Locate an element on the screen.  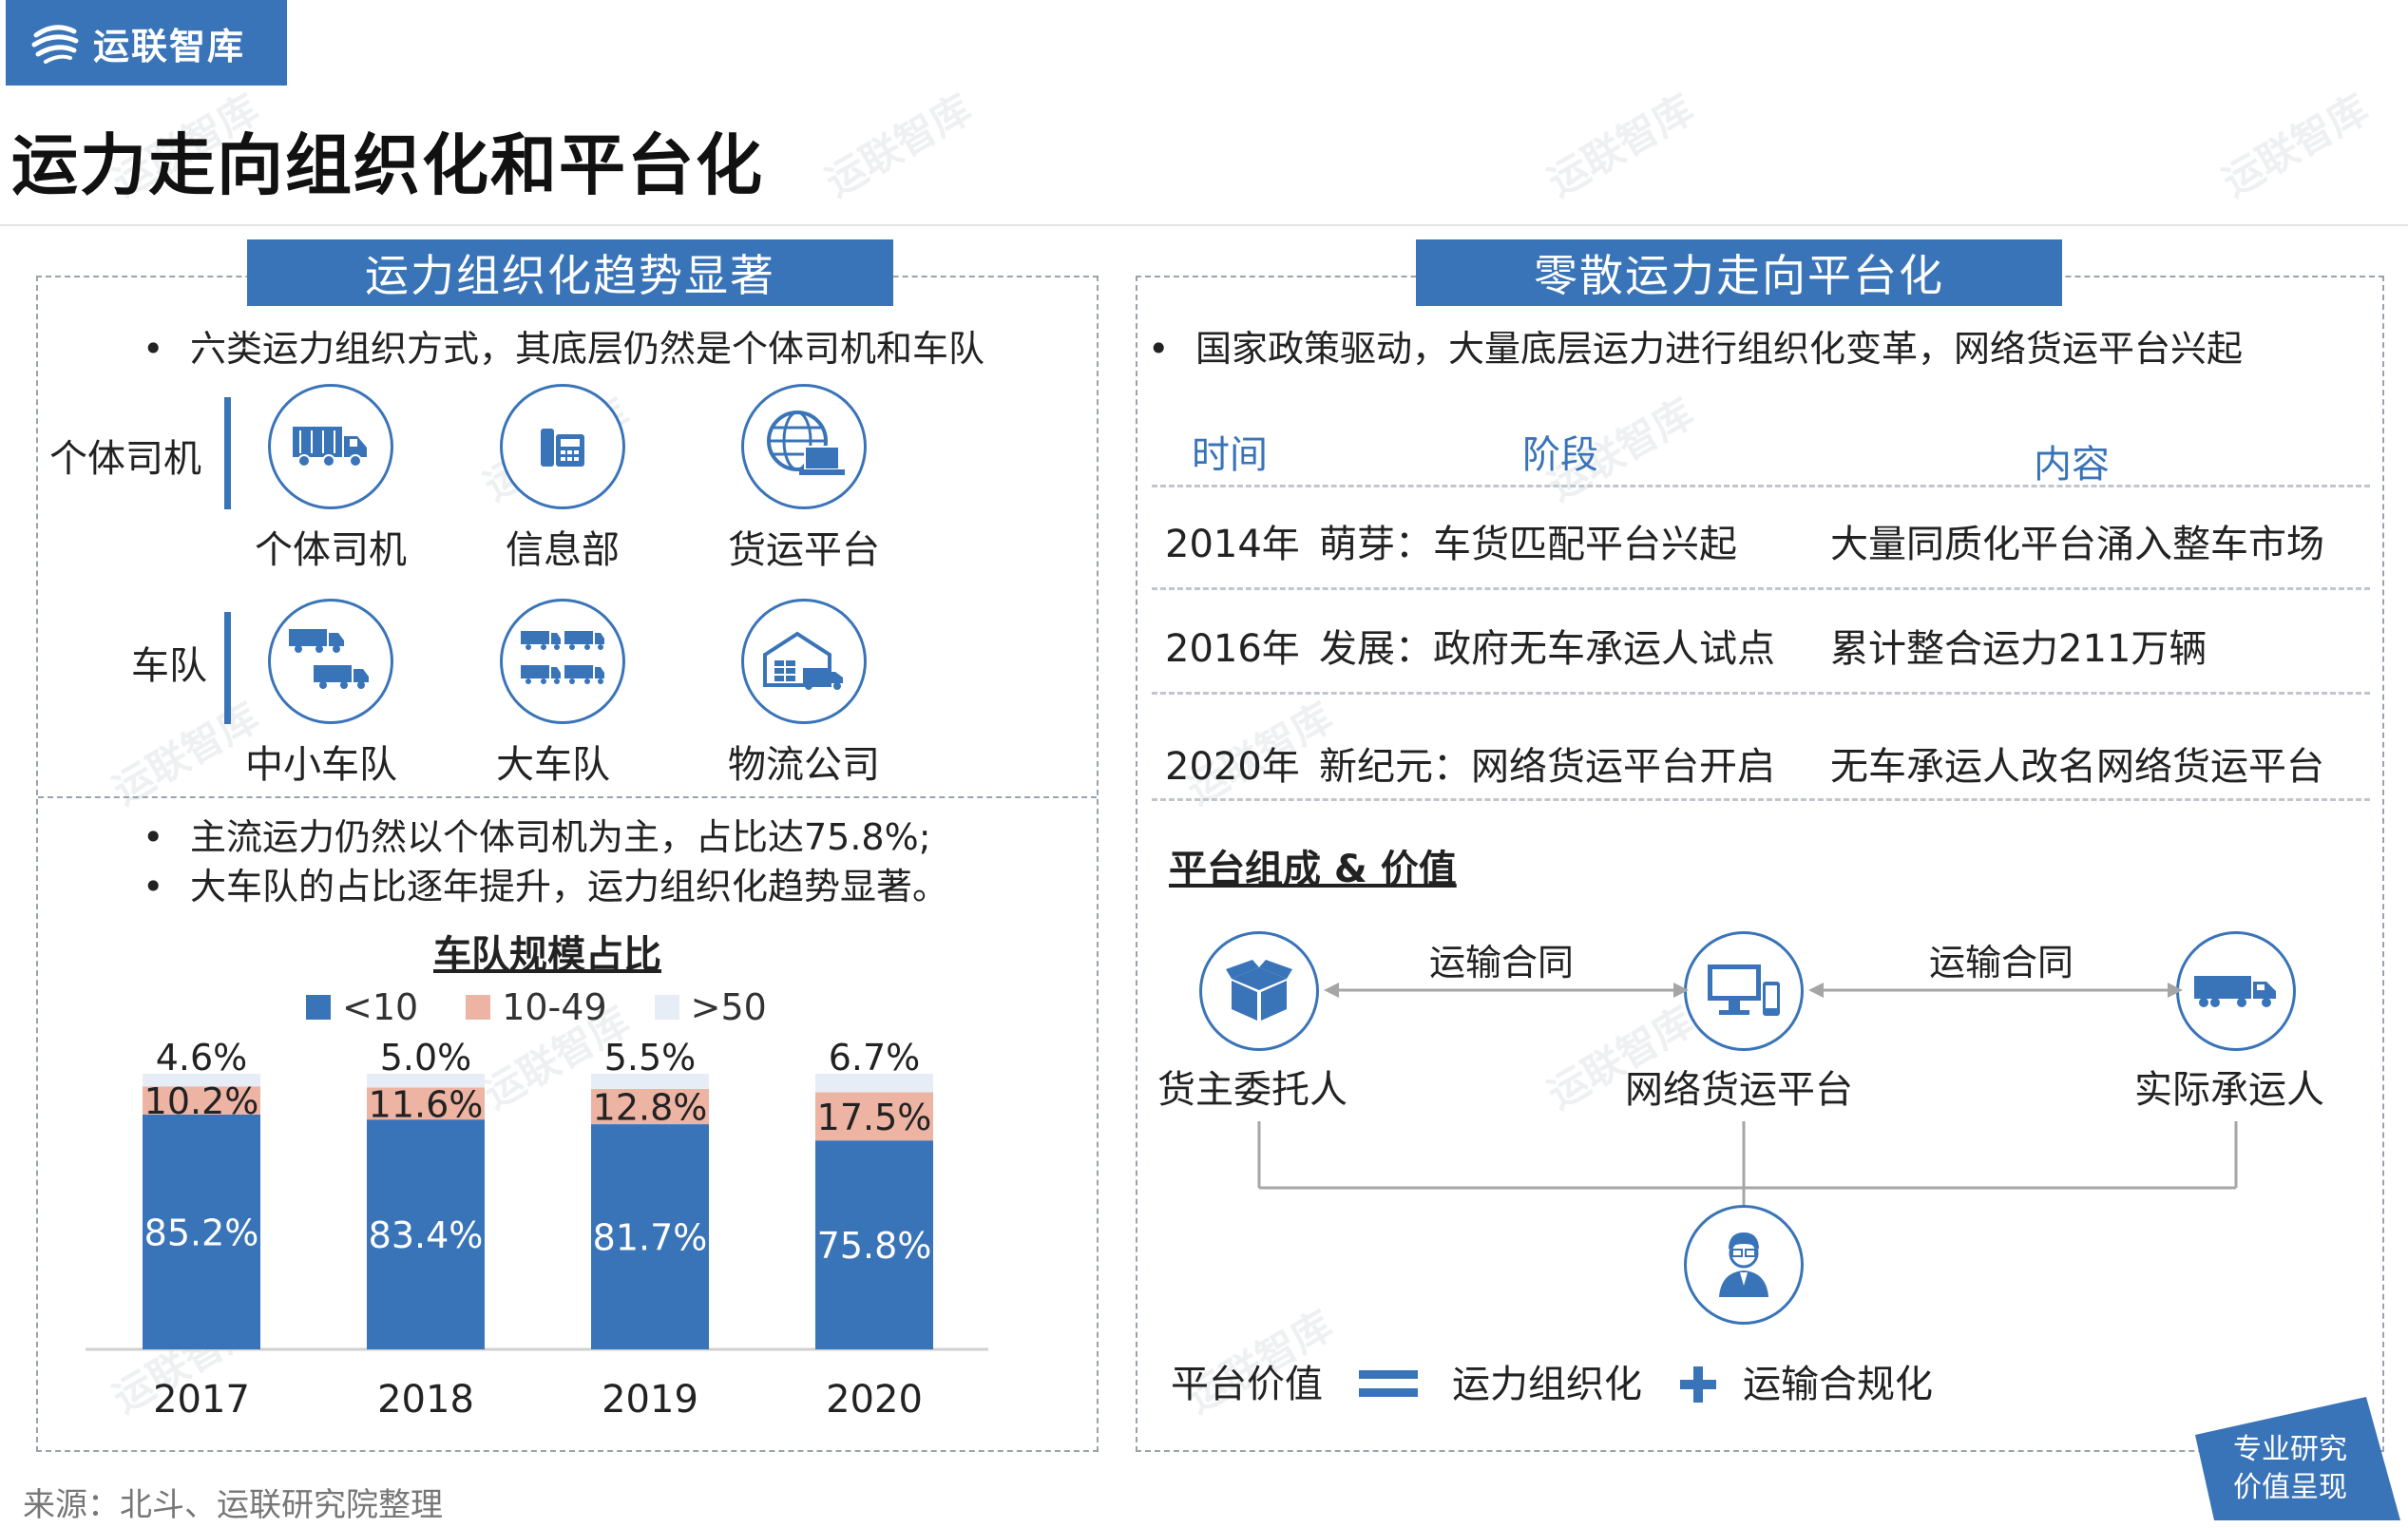
data-label-2019-2: 5.5% is located at coordinates (651, 1058).